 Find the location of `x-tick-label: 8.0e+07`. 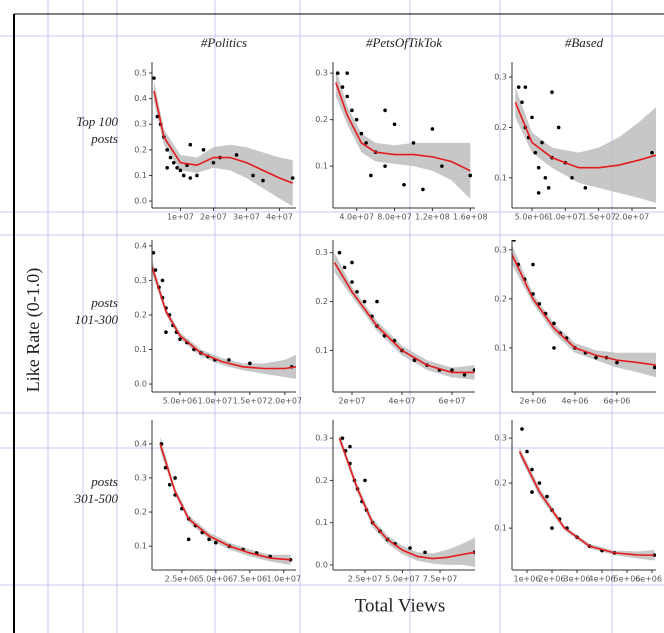

x-tick-label: 8.0e+07 is located at coordinates (394, 217).